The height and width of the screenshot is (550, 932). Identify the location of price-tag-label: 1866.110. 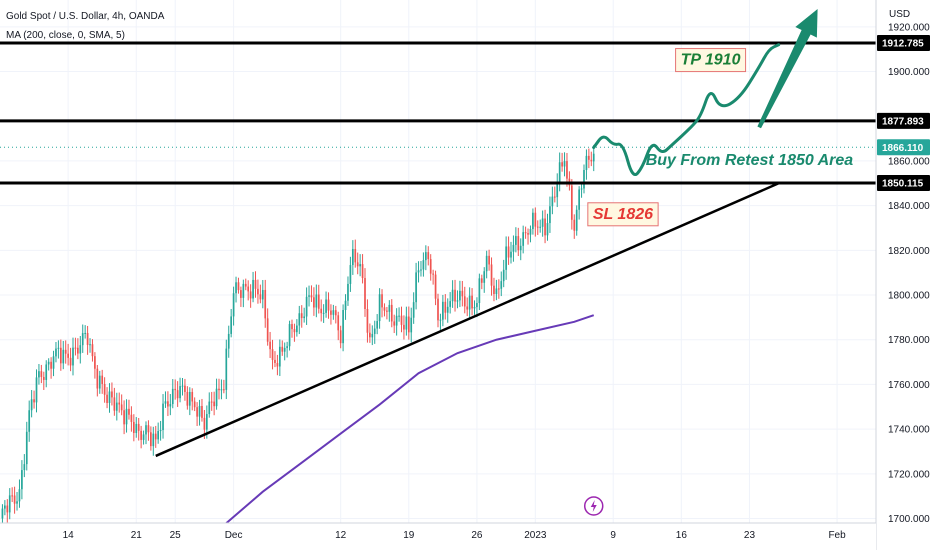
(903, 148).